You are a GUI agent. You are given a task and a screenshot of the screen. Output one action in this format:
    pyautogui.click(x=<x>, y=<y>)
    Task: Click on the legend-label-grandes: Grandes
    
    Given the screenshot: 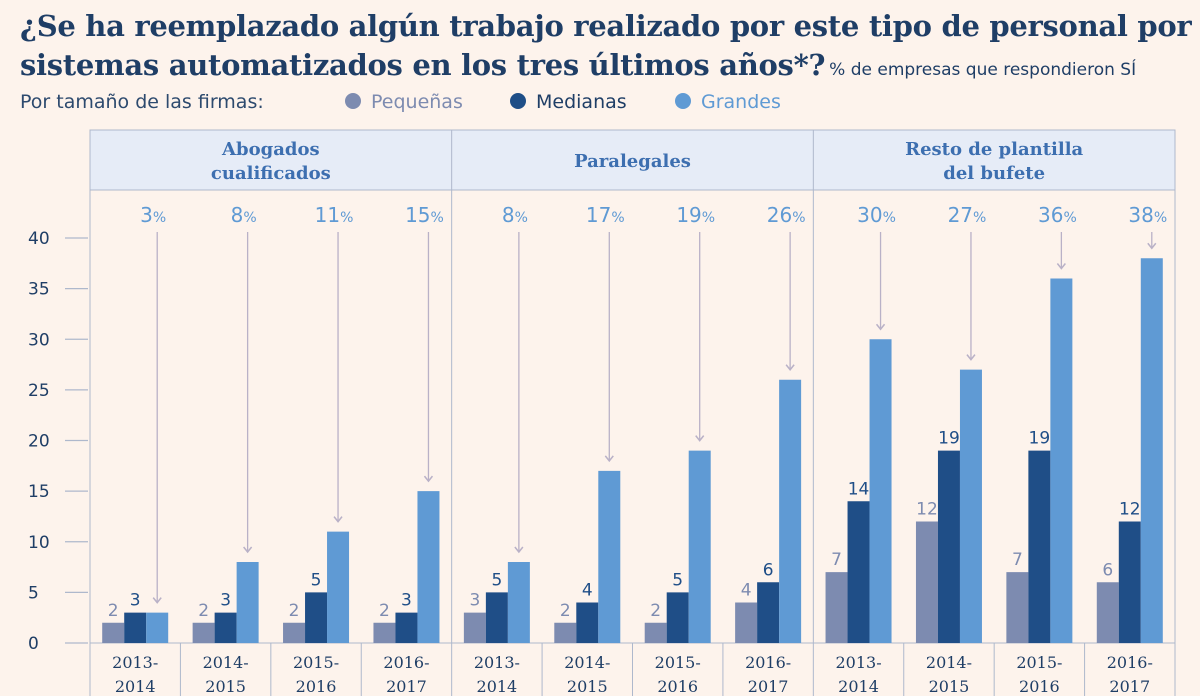 What is the action you would take?
    pyautogui.click(x=741, y=102)
    